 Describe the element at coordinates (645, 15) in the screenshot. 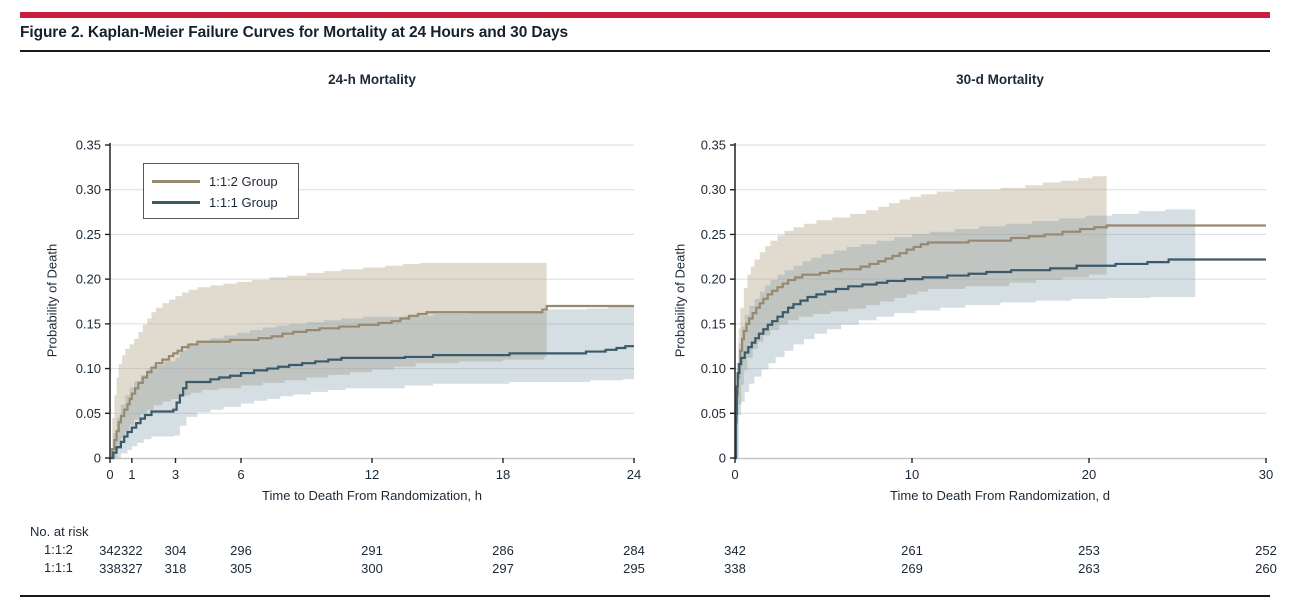

I see `accent-bar` at that location.